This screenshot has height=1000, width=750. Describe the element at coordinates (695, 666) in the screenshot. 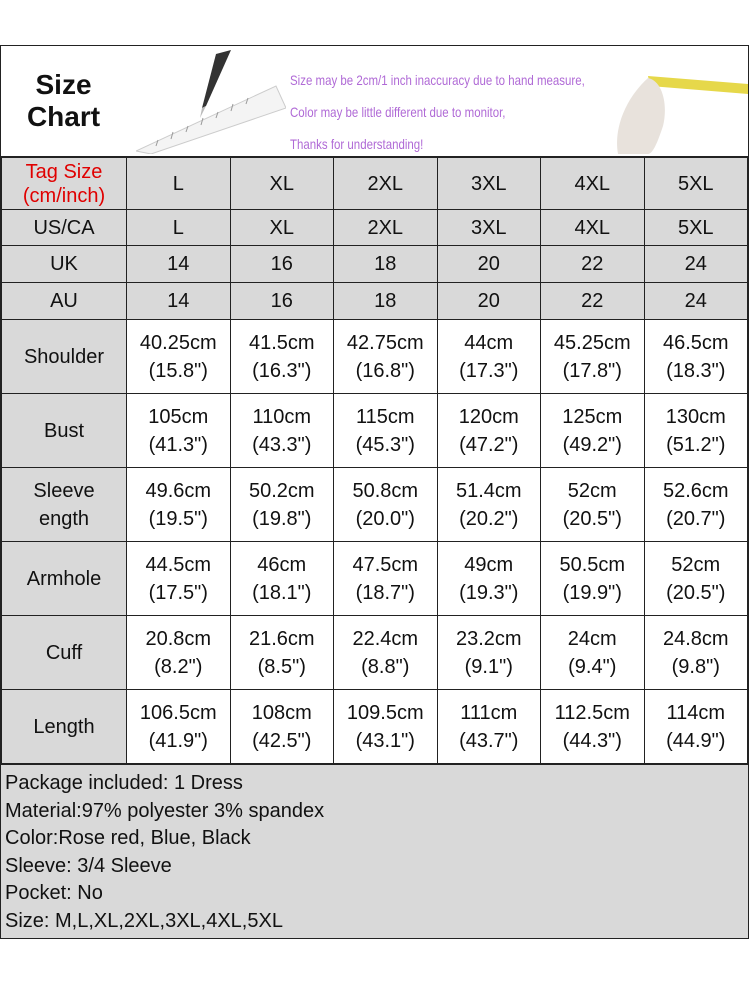

I see `cell-text: (9.8")` at that location.